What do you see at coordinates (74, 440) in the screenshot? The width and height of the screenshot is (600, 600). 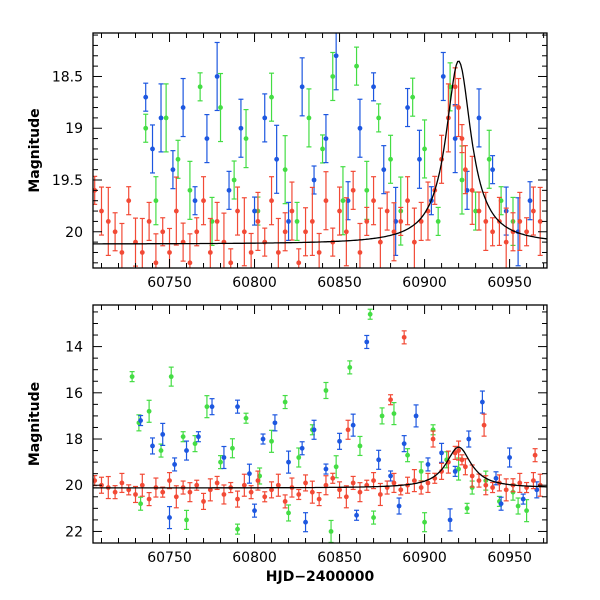 I see `y-tick-label: 18` at bounding box center [74, 440].